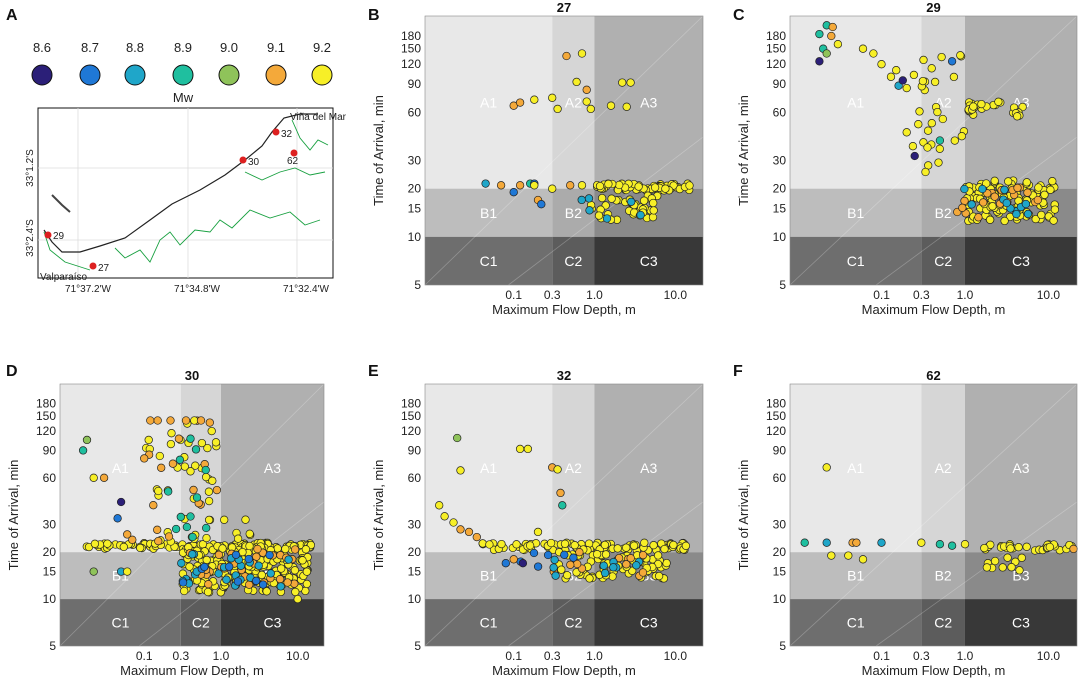  I want to click on legend-label: 8.7, so click(90, 47).